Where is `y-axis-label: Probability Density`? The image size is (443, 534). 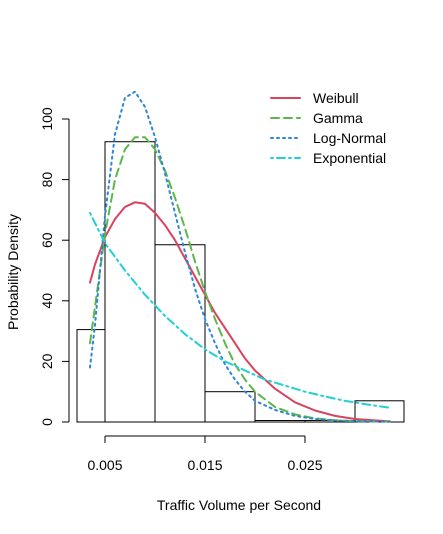 y-axis-label: Probability Density is located at coordinates (13, 272).